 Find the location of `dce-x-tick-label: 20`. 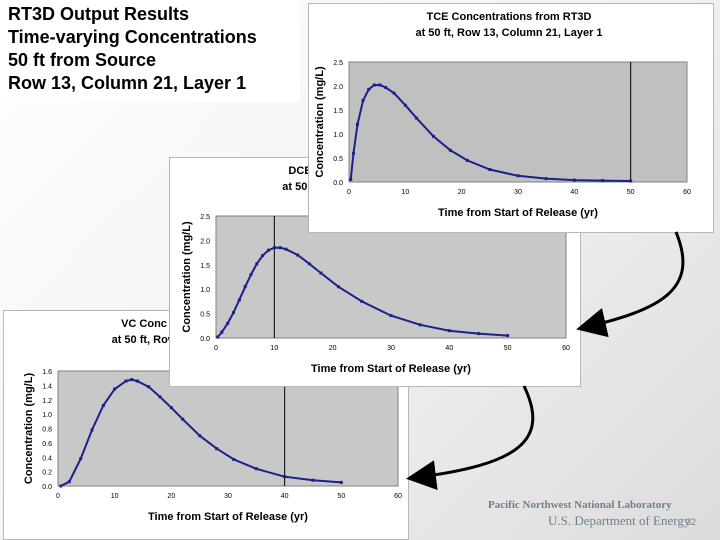

dce-x-tick-label: 20 is located at coordinates (333, 348).